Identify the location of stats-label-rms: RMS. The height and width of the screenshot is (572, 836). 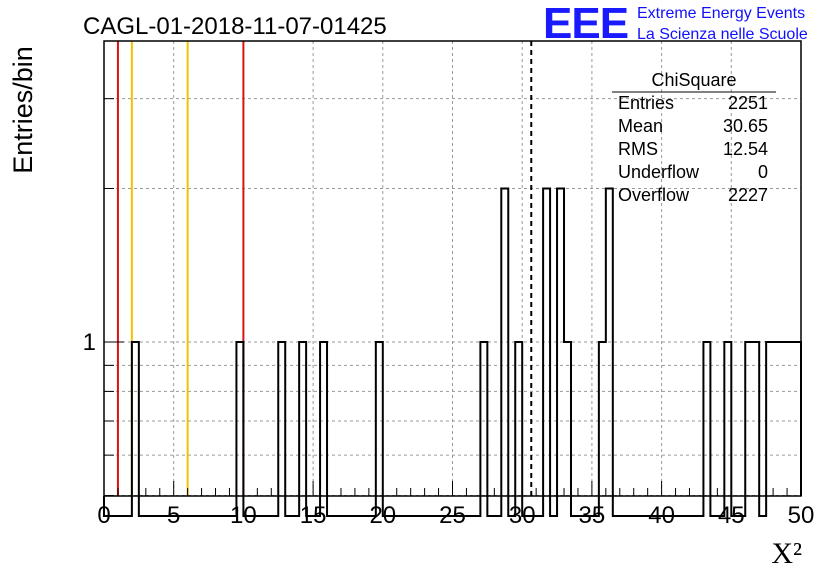
(638, 149).